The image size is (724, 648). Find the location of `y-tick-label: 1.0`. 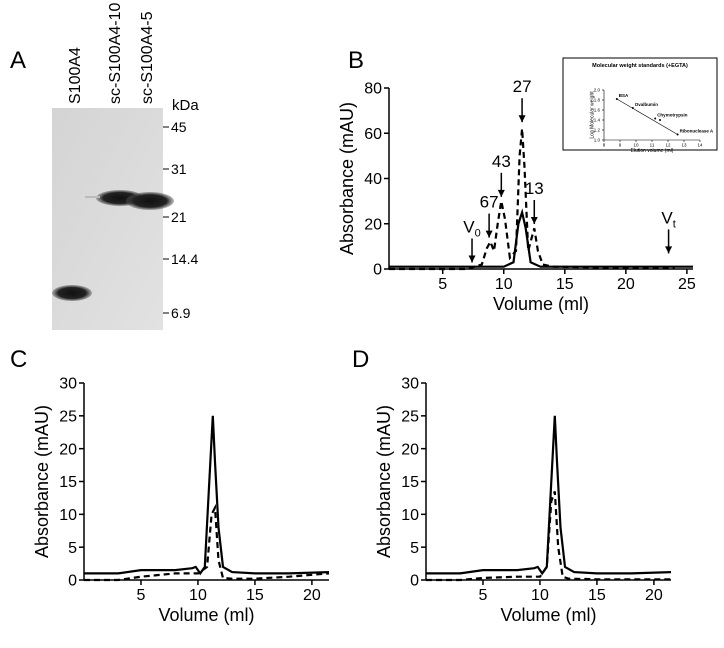

y-tick-label: 1.0 is located at coordinates (597, 140).